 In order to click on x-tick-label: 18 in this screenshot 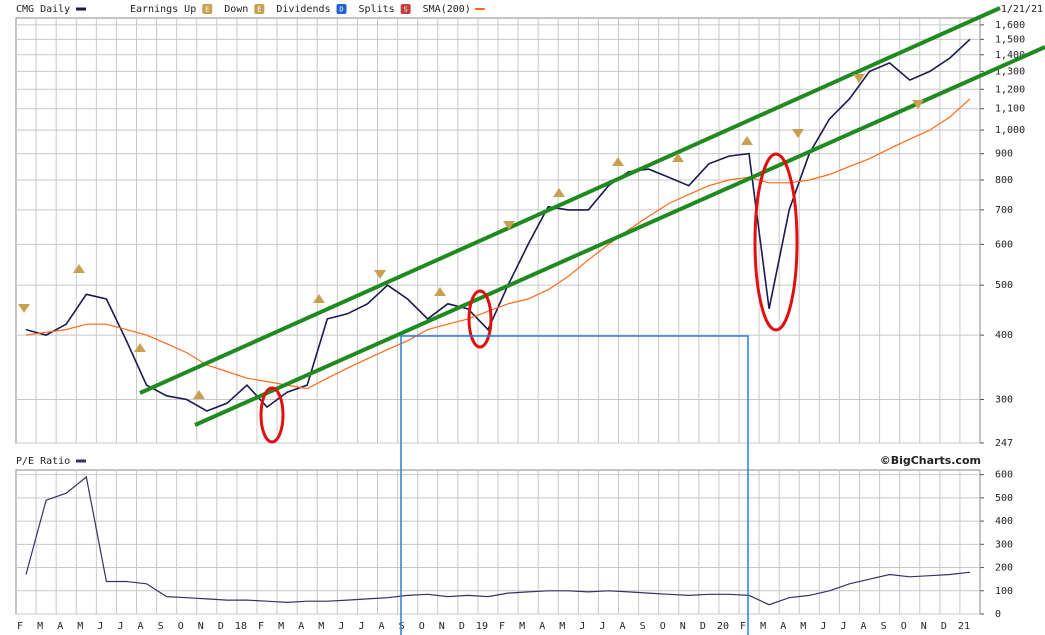, I will do `click(241, 626)`.